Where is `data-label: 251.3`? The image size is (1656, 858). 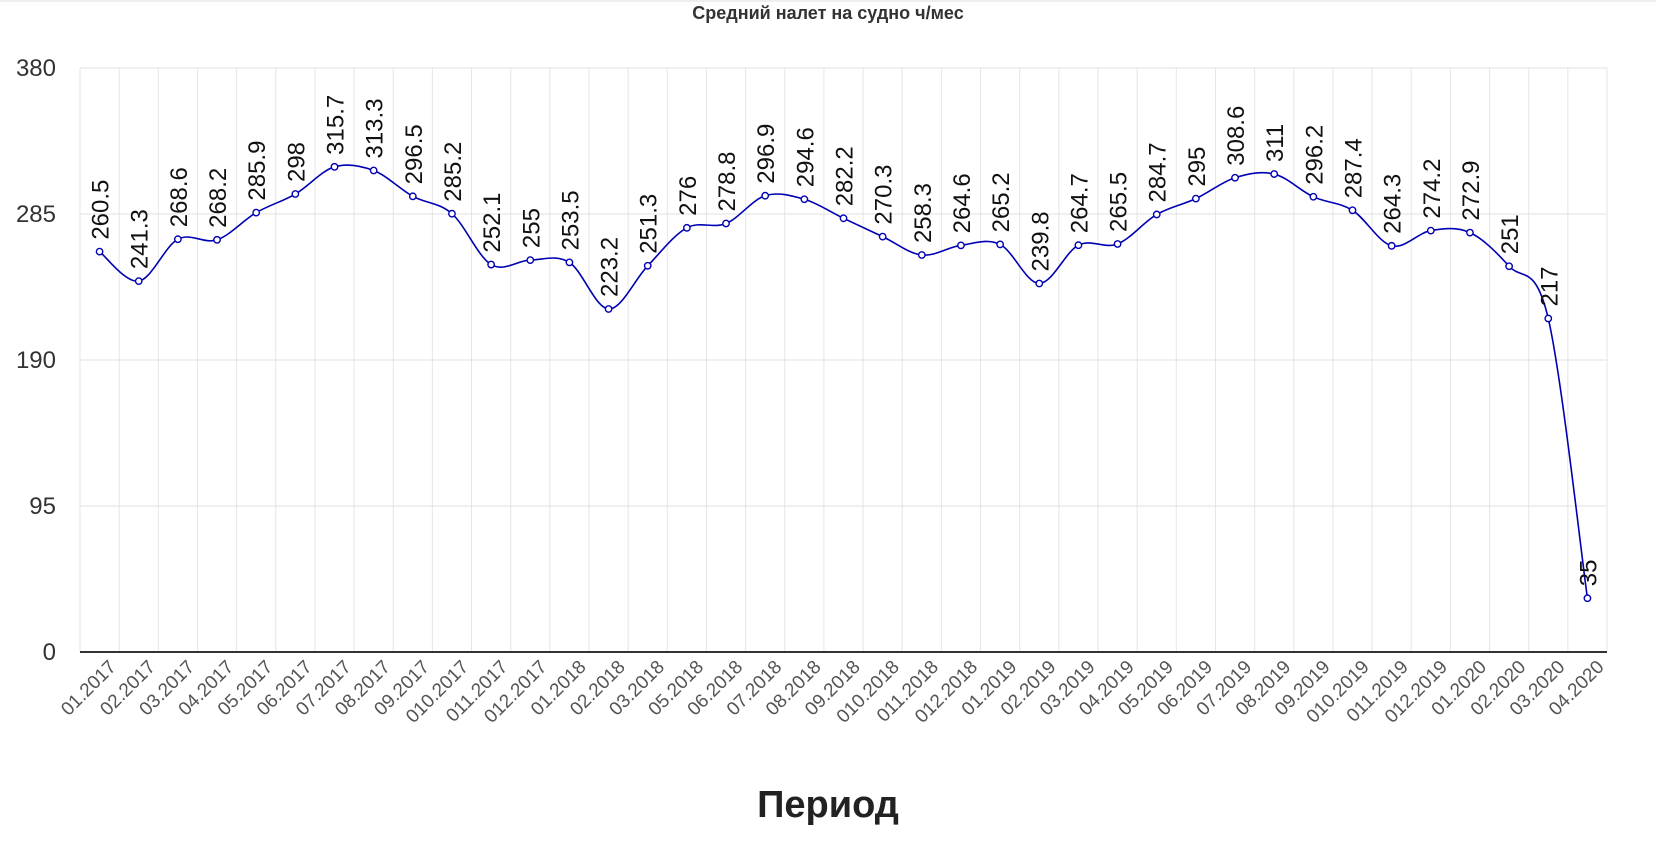 data-label: 251.3 is located at coordinates (649, 224).